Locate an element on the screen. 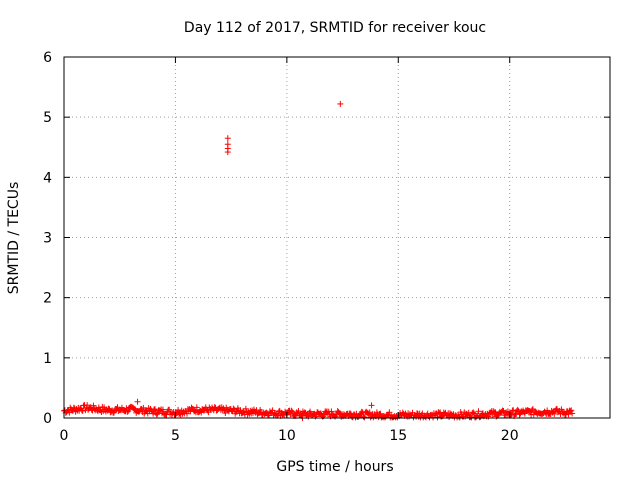  x-axis-label: GPS time / hours is located at coordinates (334, 467).